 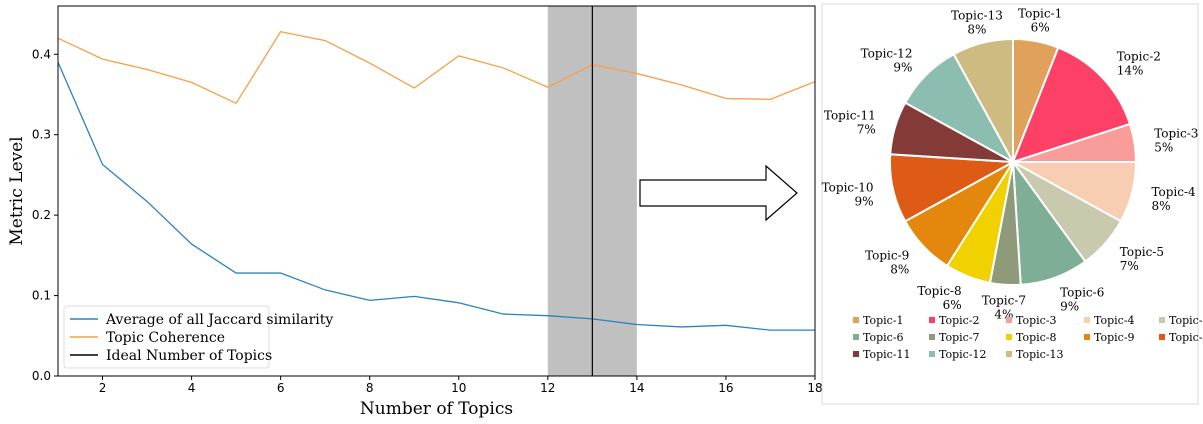 What do you see at coordinates (939, 291) in the screenshot?
I see `pie-label: Topic-8` at bounding box center [939, 291].